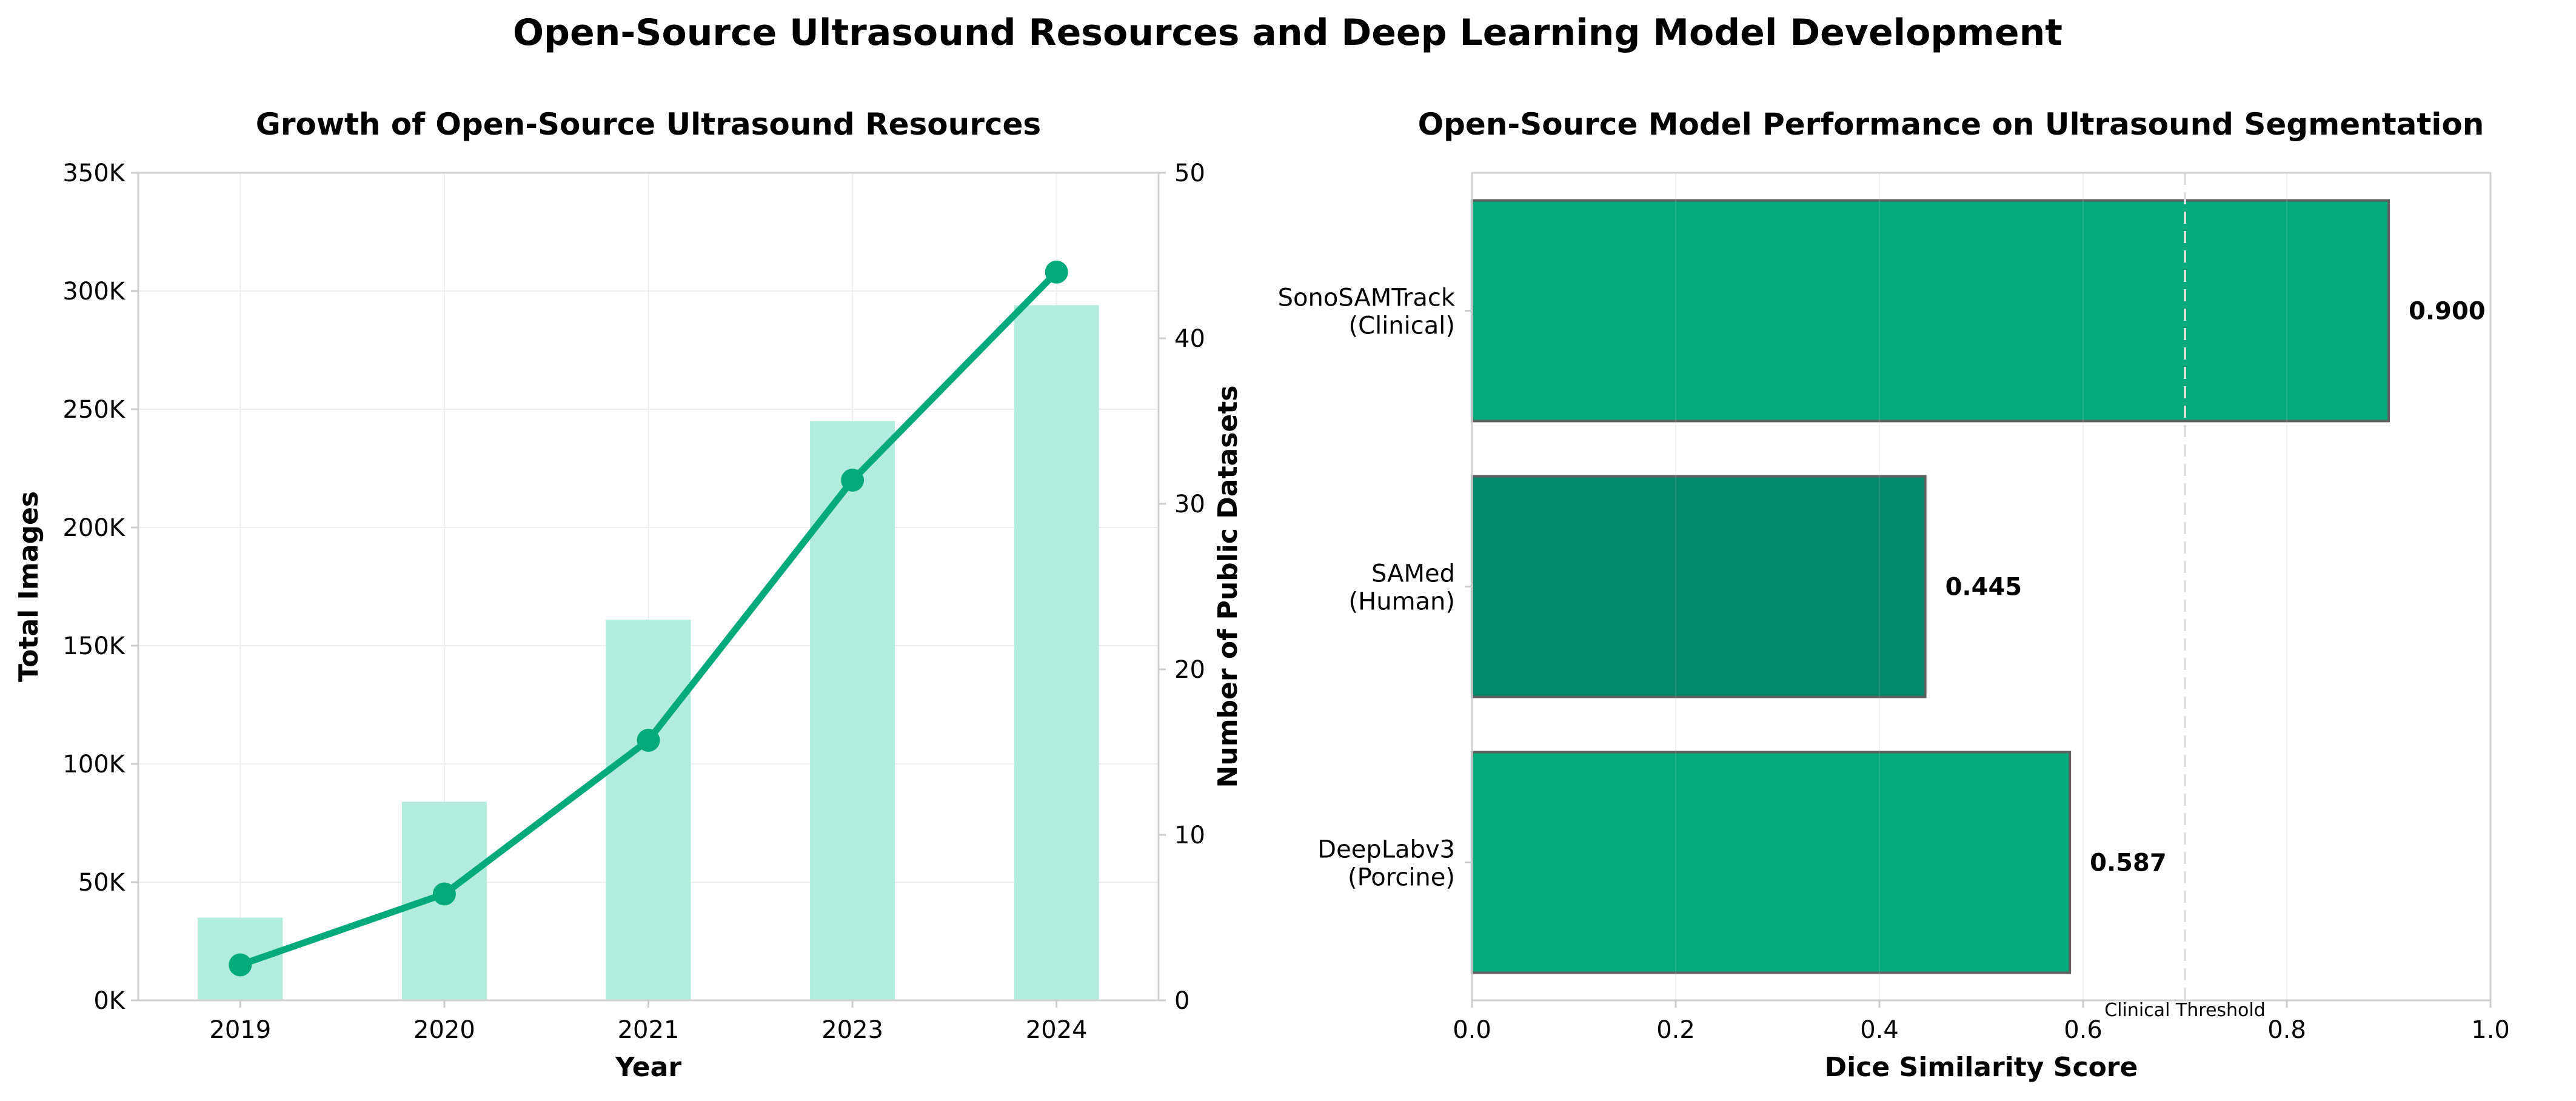 The height and width of the screenshot is (1101, 2576). Describe the element at coordinates (1402, 602) in the screenshot. I see `y-tick-label: (Human)` at that location.